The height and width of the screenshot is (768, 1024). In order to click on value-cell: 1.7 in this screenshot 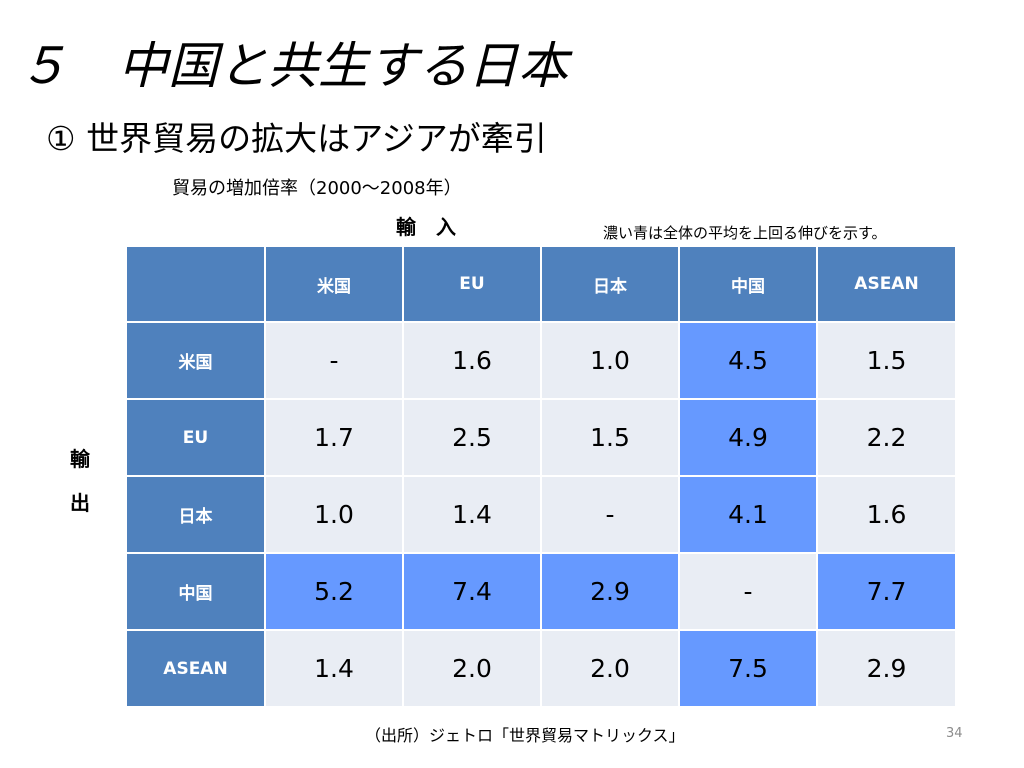, I will do `click(334, 437)`.